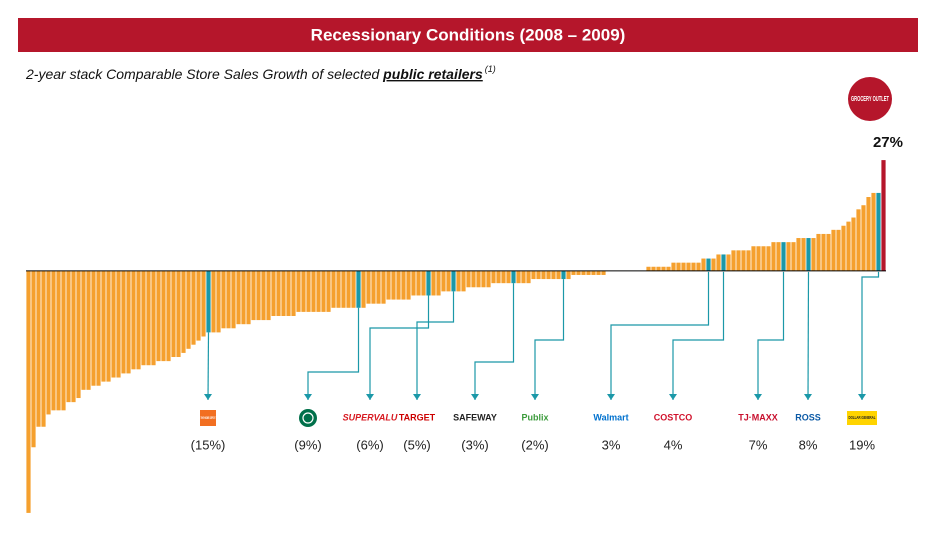 The image size is (936, 539). What do you see at coordinates (490, 69) in the screenshot?
I see `footnote-marker: (1)` at bounding box center [490, 69].